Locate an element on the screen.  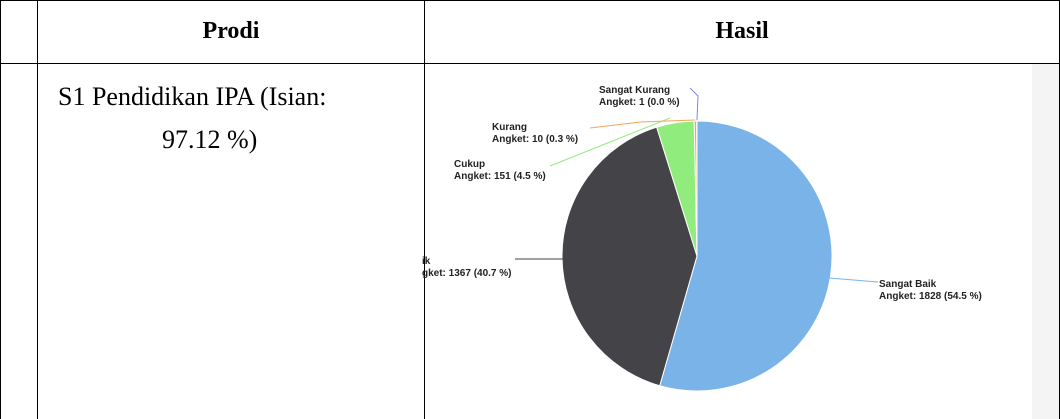
pie-slice-name-label: ik is located at coordinates (426, 261).